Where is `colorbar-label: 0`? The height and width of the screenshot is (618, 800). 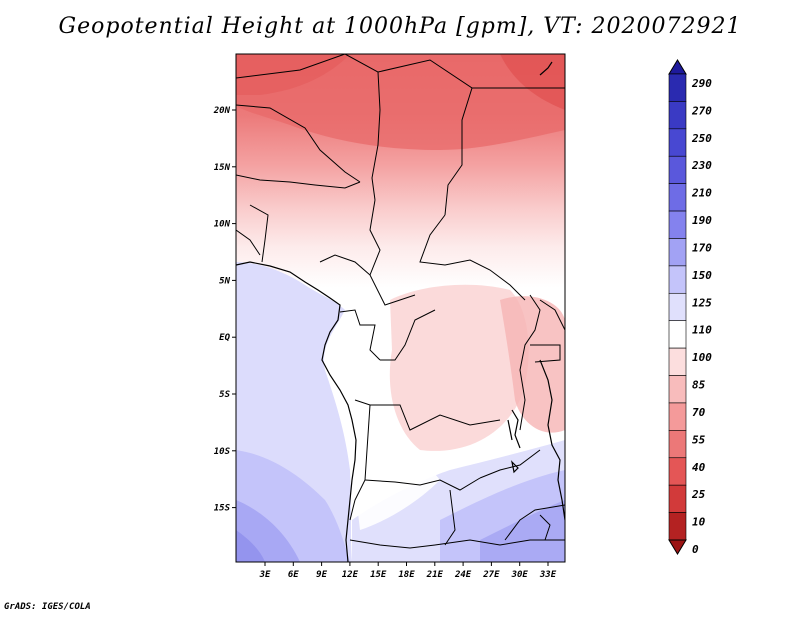 colorbar-label: 0 is located at coordinates (695, 549).